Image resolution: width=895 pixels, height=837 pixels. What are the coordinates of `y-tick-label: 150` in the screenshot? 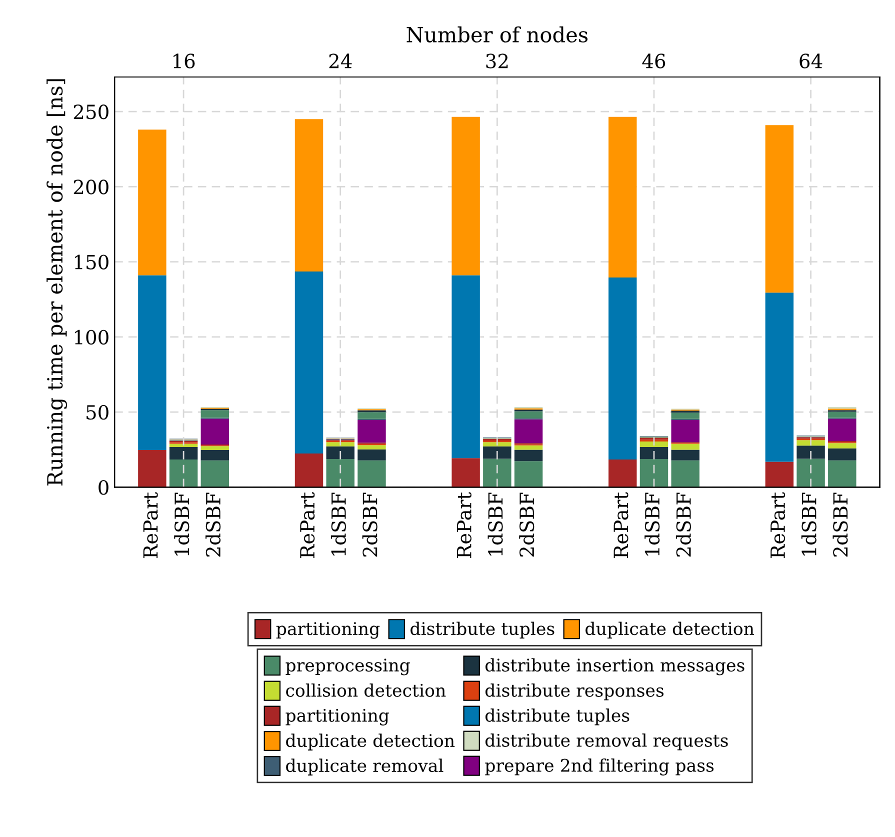 It's located at (91, 262).